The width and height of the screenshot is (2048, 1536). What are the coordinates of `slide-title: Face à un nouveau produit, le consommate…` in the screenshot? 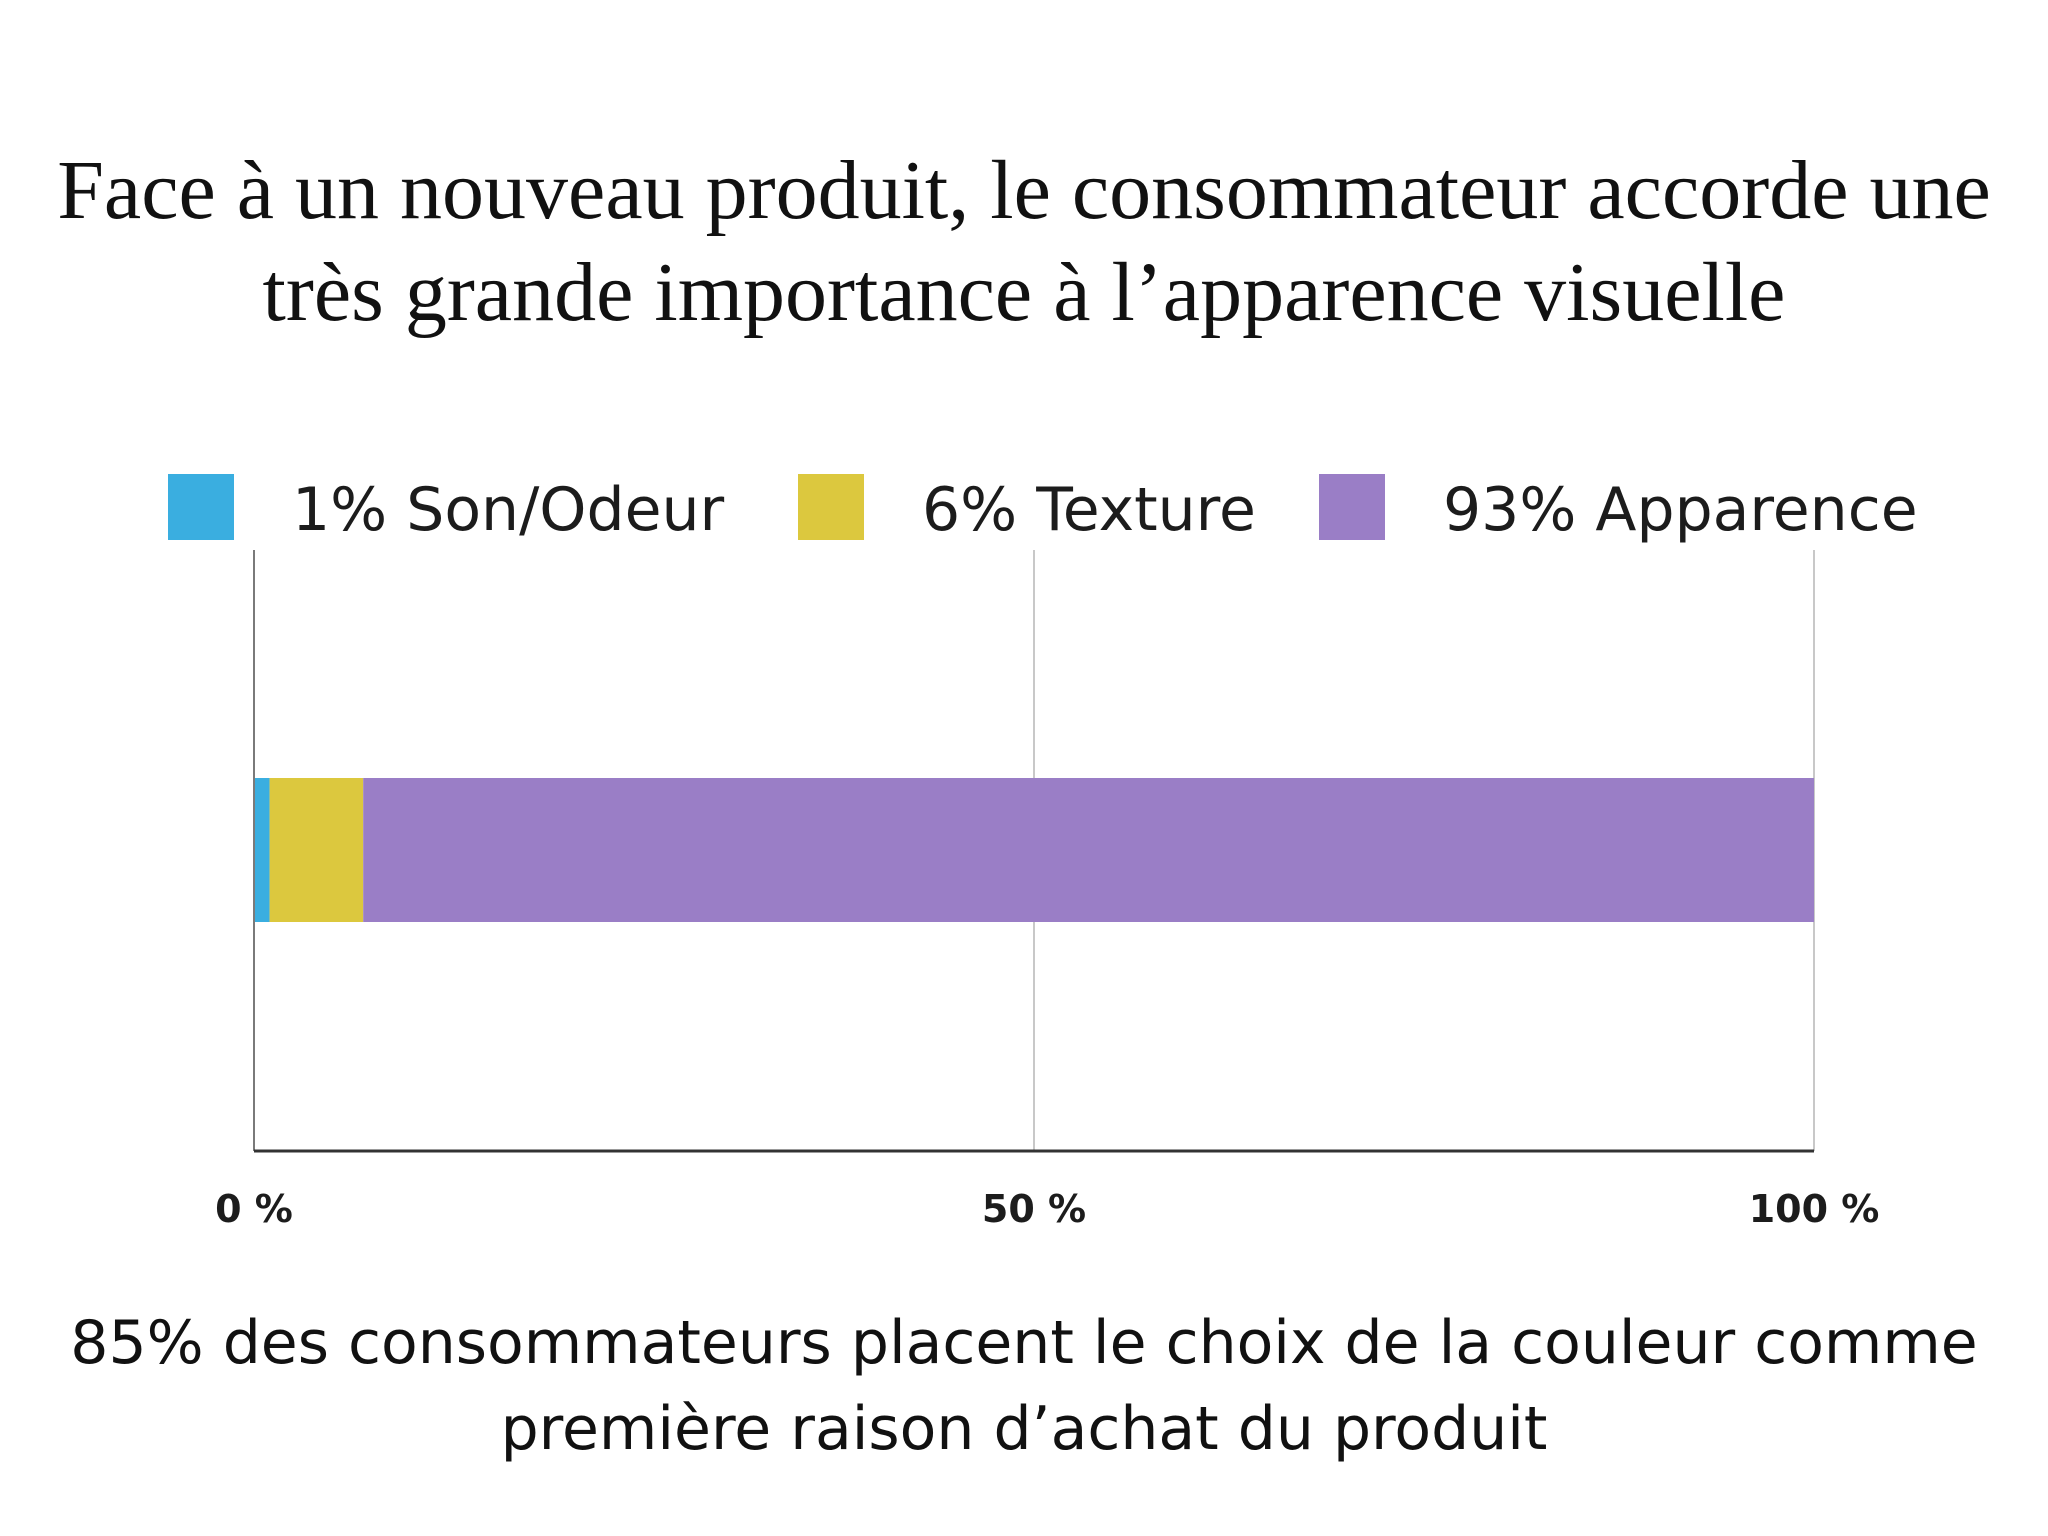 It's located at (1024, 242).